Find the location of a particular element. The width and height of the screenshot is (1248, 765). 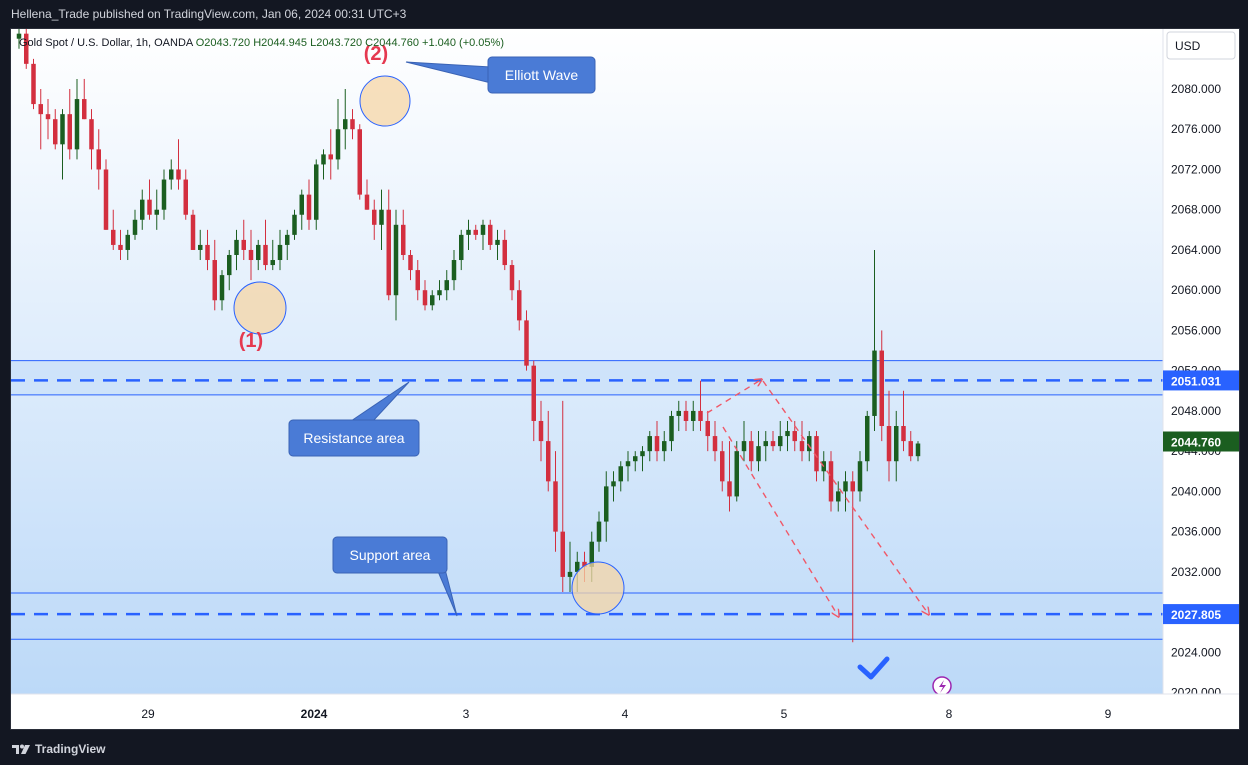

legend-open: O2043.720 is located at coordinates (225, 43).